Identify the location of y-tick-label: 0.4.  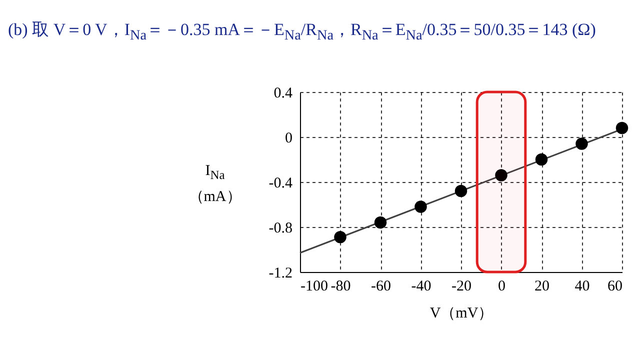
(283, 94).